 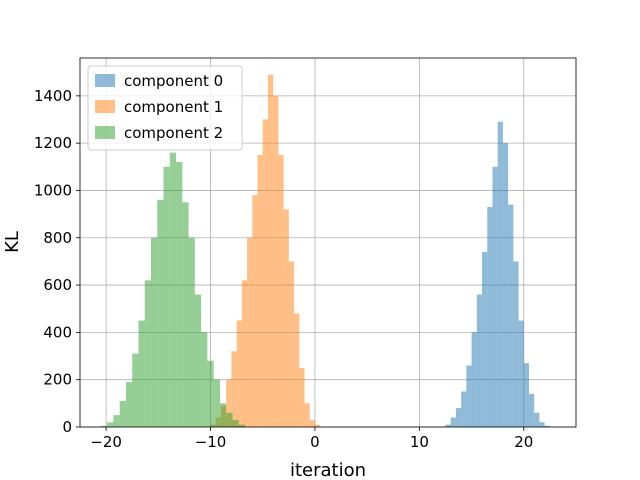 I want to click on y-tick-label: 1000, so click(x=53, y=190).